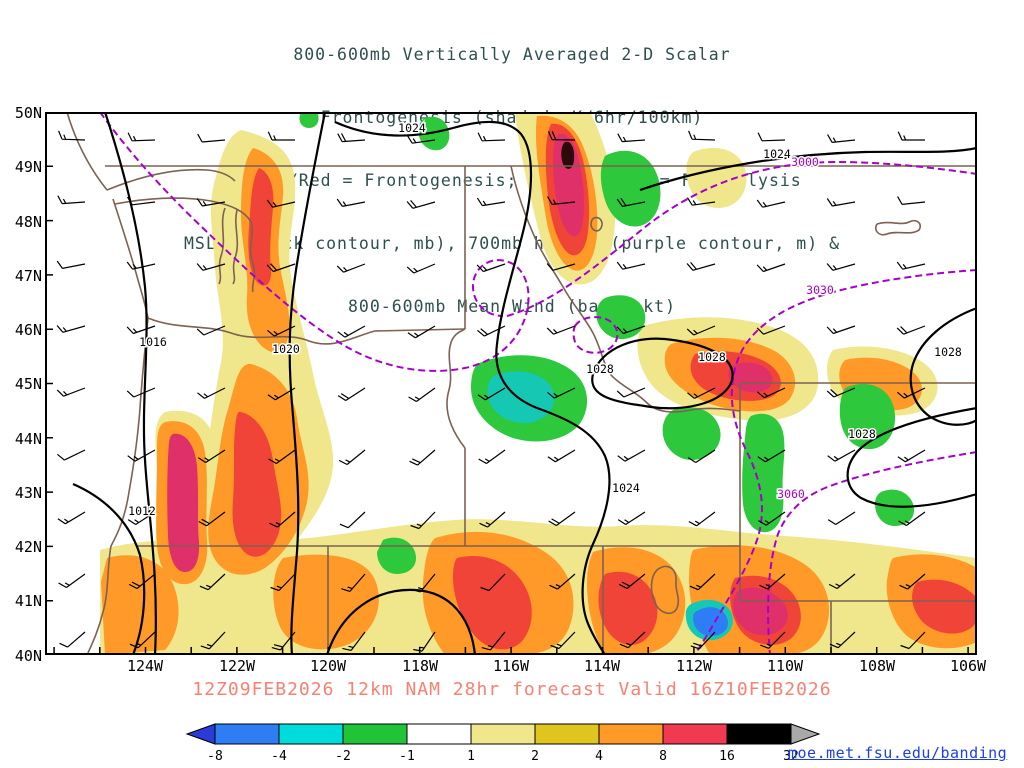 Image resolution: width=1024 pixels, height=768 pixels. Describe the element at coordinates (28, 276) in the screenshot. I see `lat-label: 47N` at that location.